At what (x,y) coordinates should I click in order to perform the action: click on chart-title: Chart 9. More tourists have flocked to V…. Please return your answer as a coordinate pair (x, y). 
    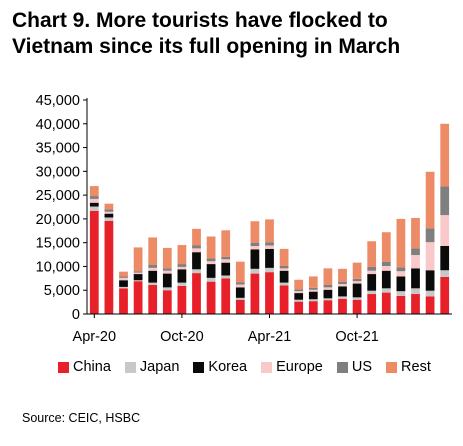
    Looking at the image, I should click on (206, 33).